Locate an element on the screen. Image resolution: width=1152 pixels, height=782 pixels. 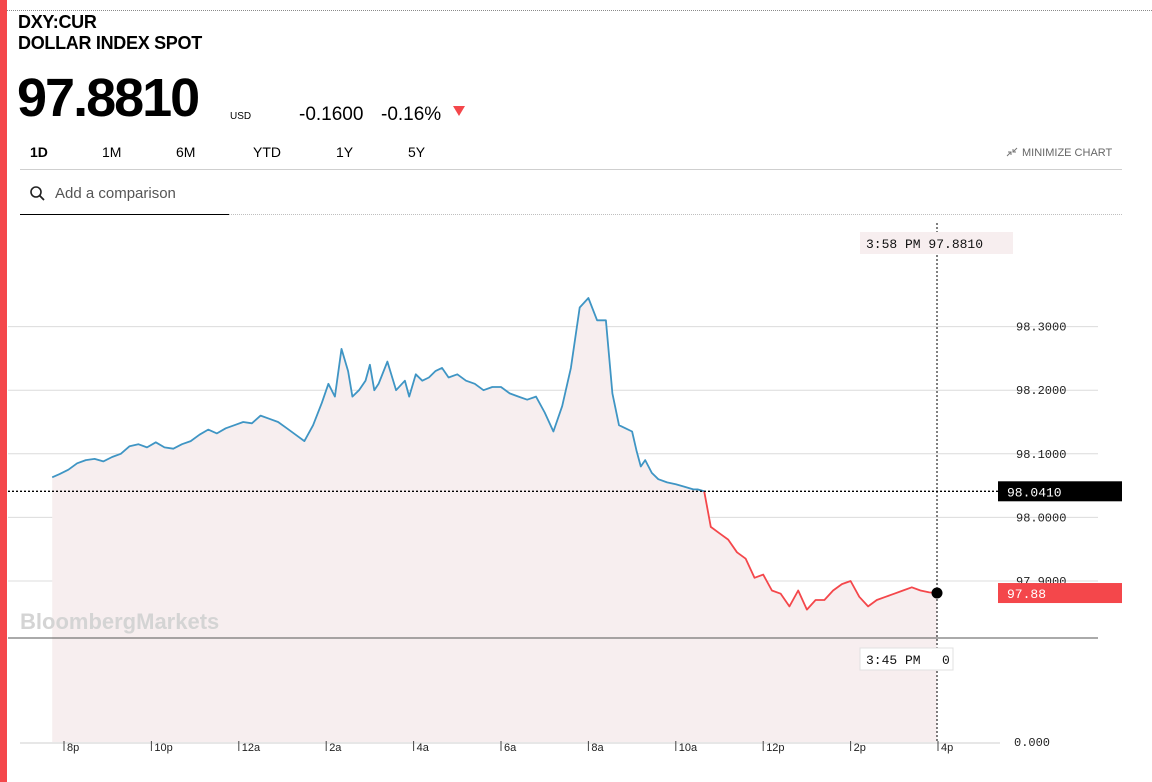
price-change: -0.1600 is located at coordinates (331, 114).